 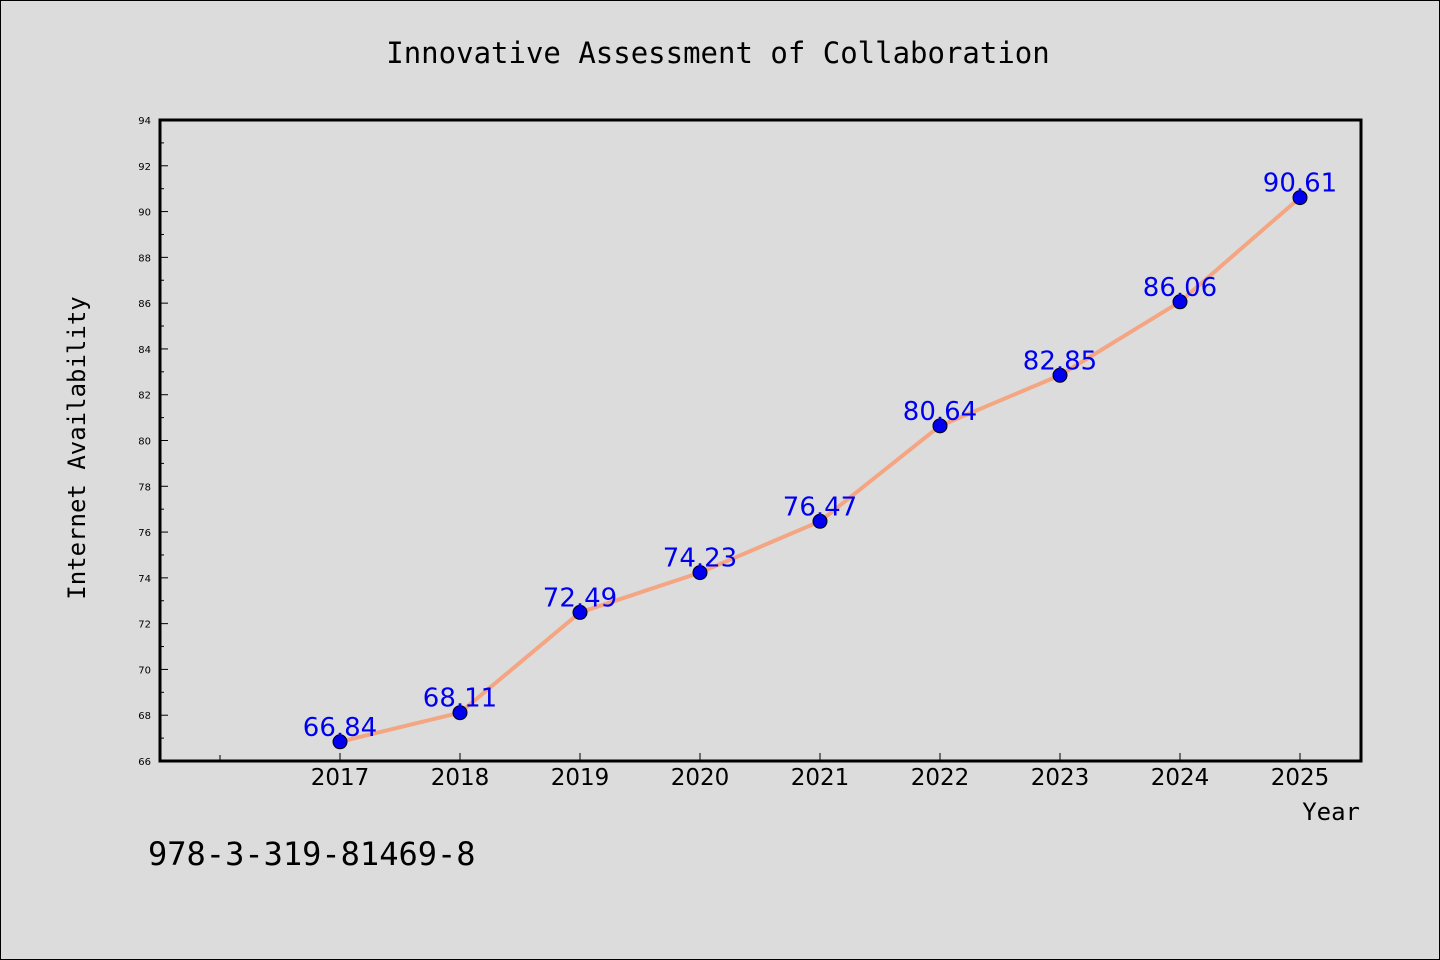 I want to click on x-axis-label: Year, so click(x=1331, y=812).